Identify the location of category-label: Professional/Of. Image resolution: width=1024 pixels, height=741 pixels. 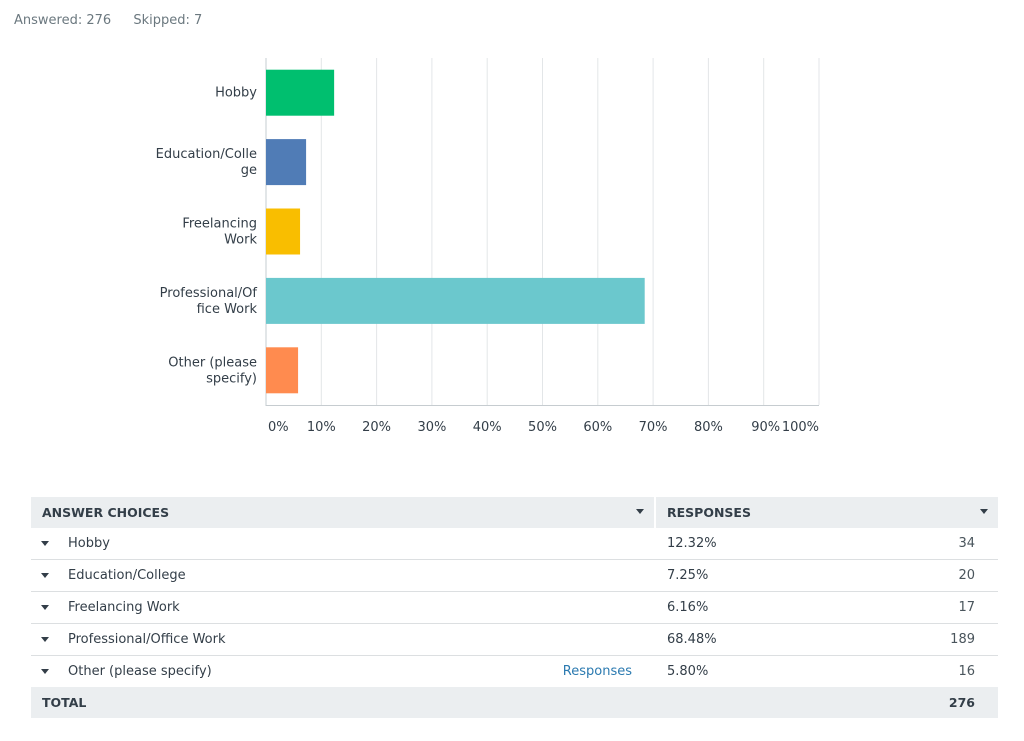
(209, 293).